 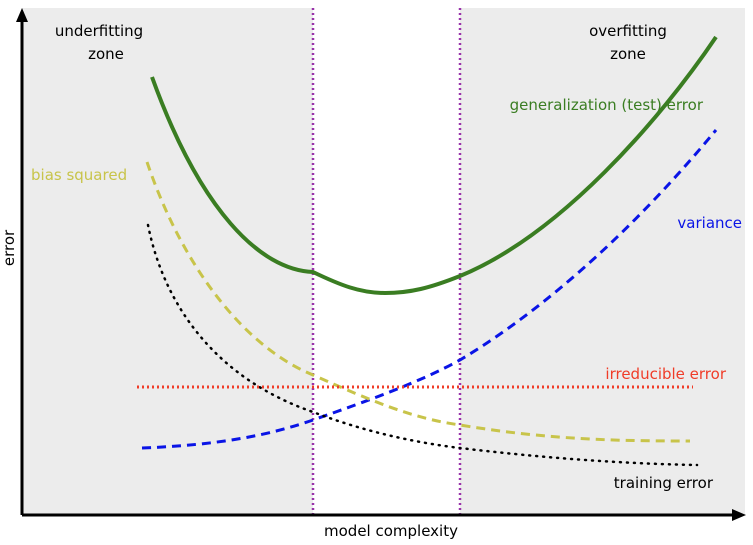 I want to click on variance-label: variance, so click(x=709, y=223).